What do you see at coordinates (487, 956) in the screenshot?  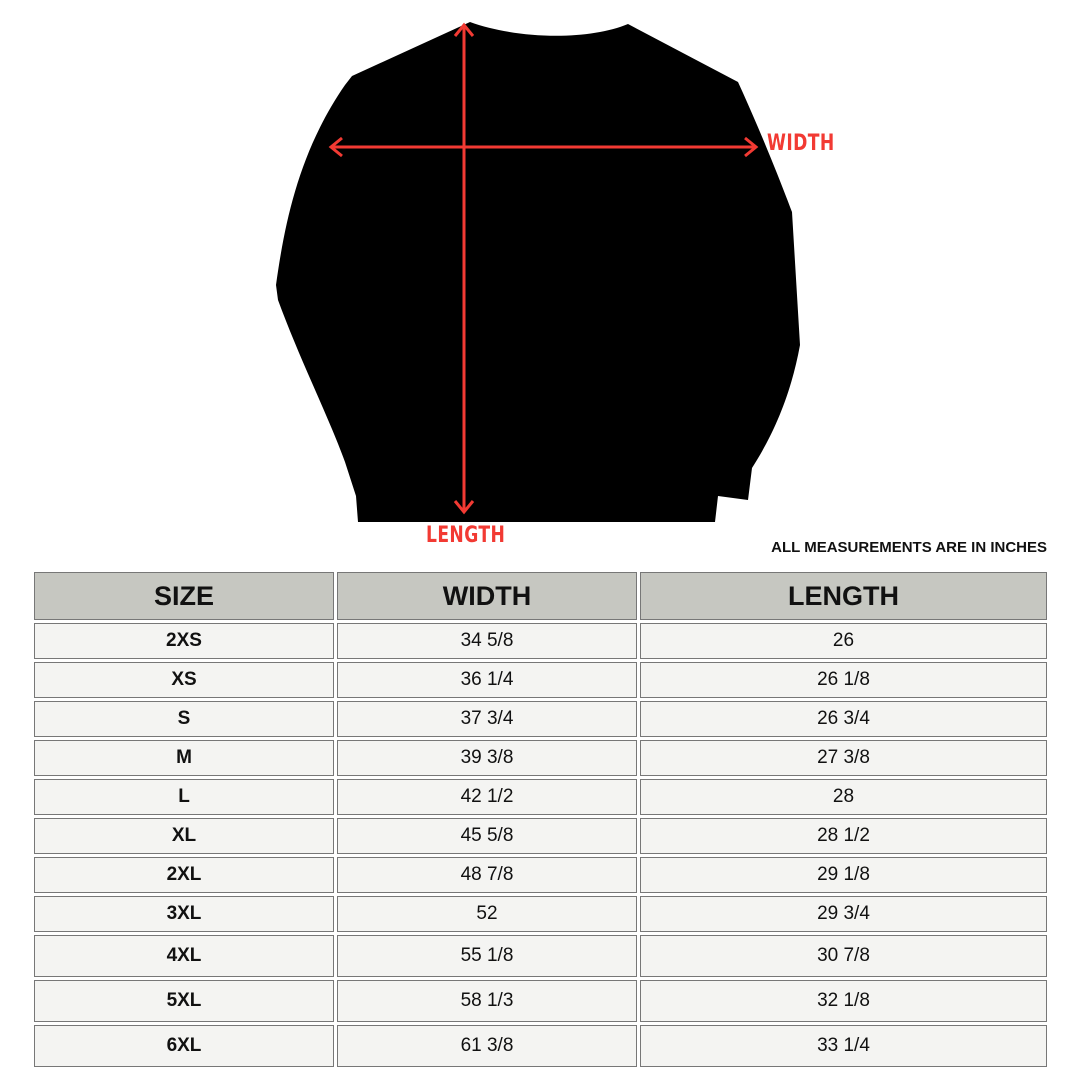 I see `cell-width: 55 1/8` at bounding box center [487, 956].